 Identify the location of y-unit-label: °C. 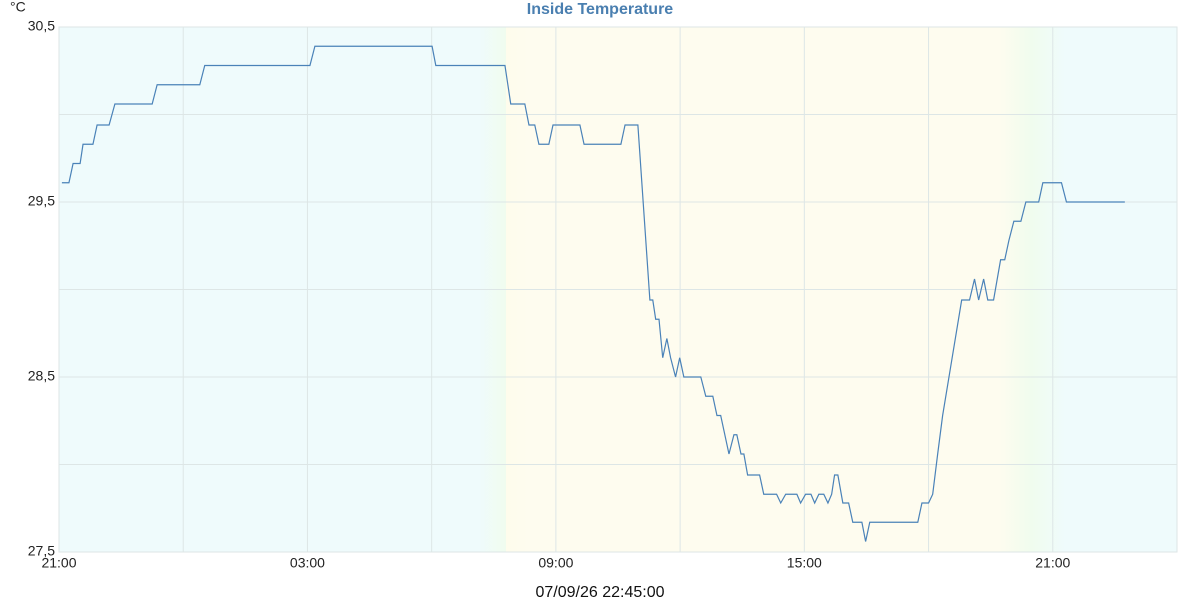
(18, 7).